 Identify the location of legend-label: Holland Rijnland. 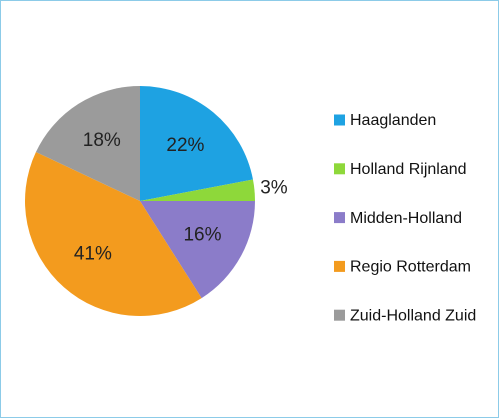
(408, 169).